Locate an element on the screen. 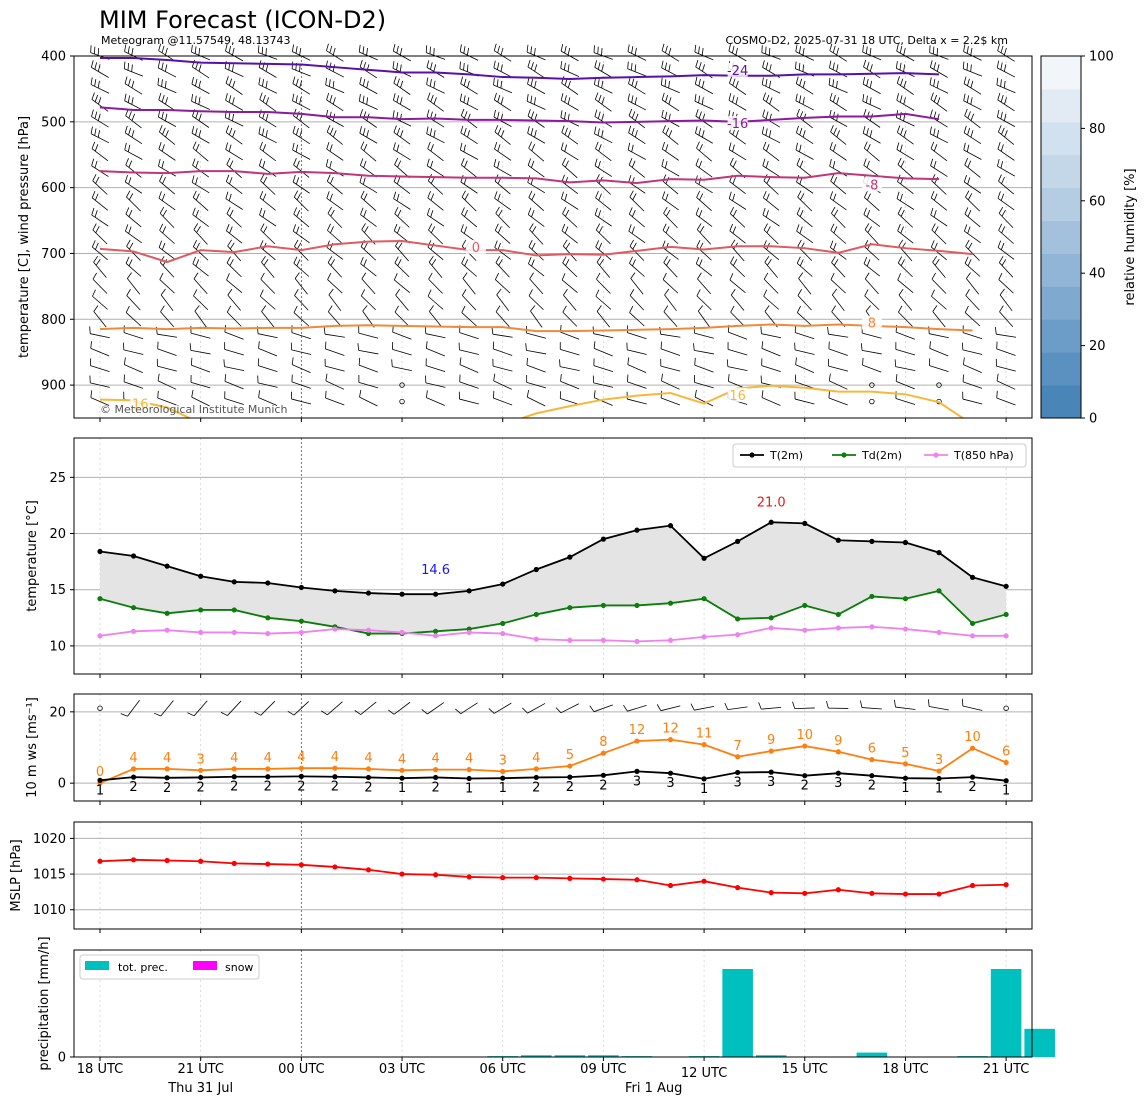 This screenshot has height=1105, width=1148. series-line is located at coordinates (553, 761).